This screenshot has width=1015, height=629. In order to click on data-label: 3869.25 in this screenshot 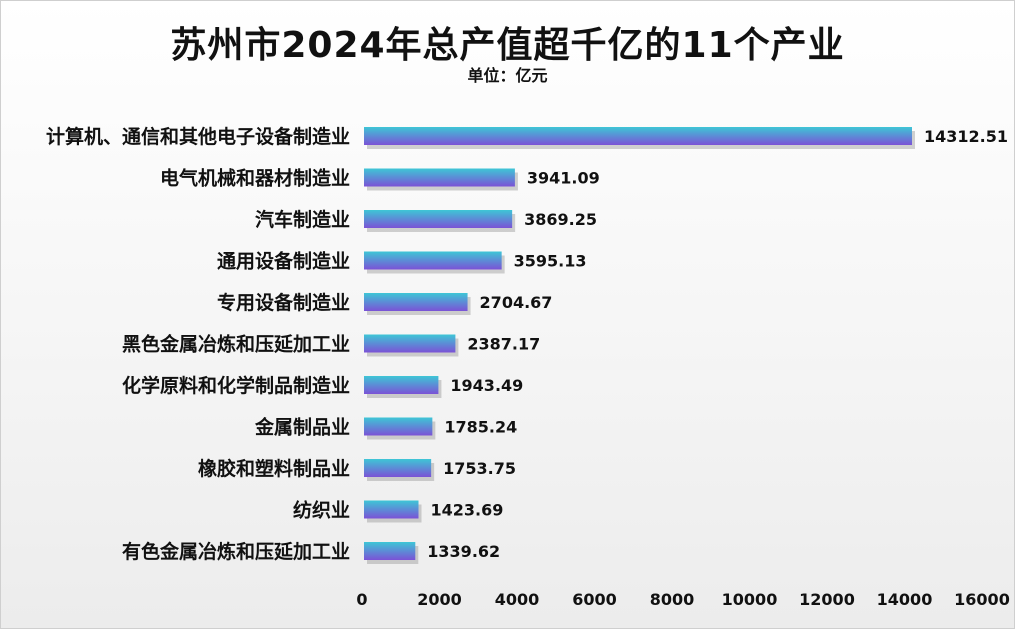, I will do `click(560, 219)`.